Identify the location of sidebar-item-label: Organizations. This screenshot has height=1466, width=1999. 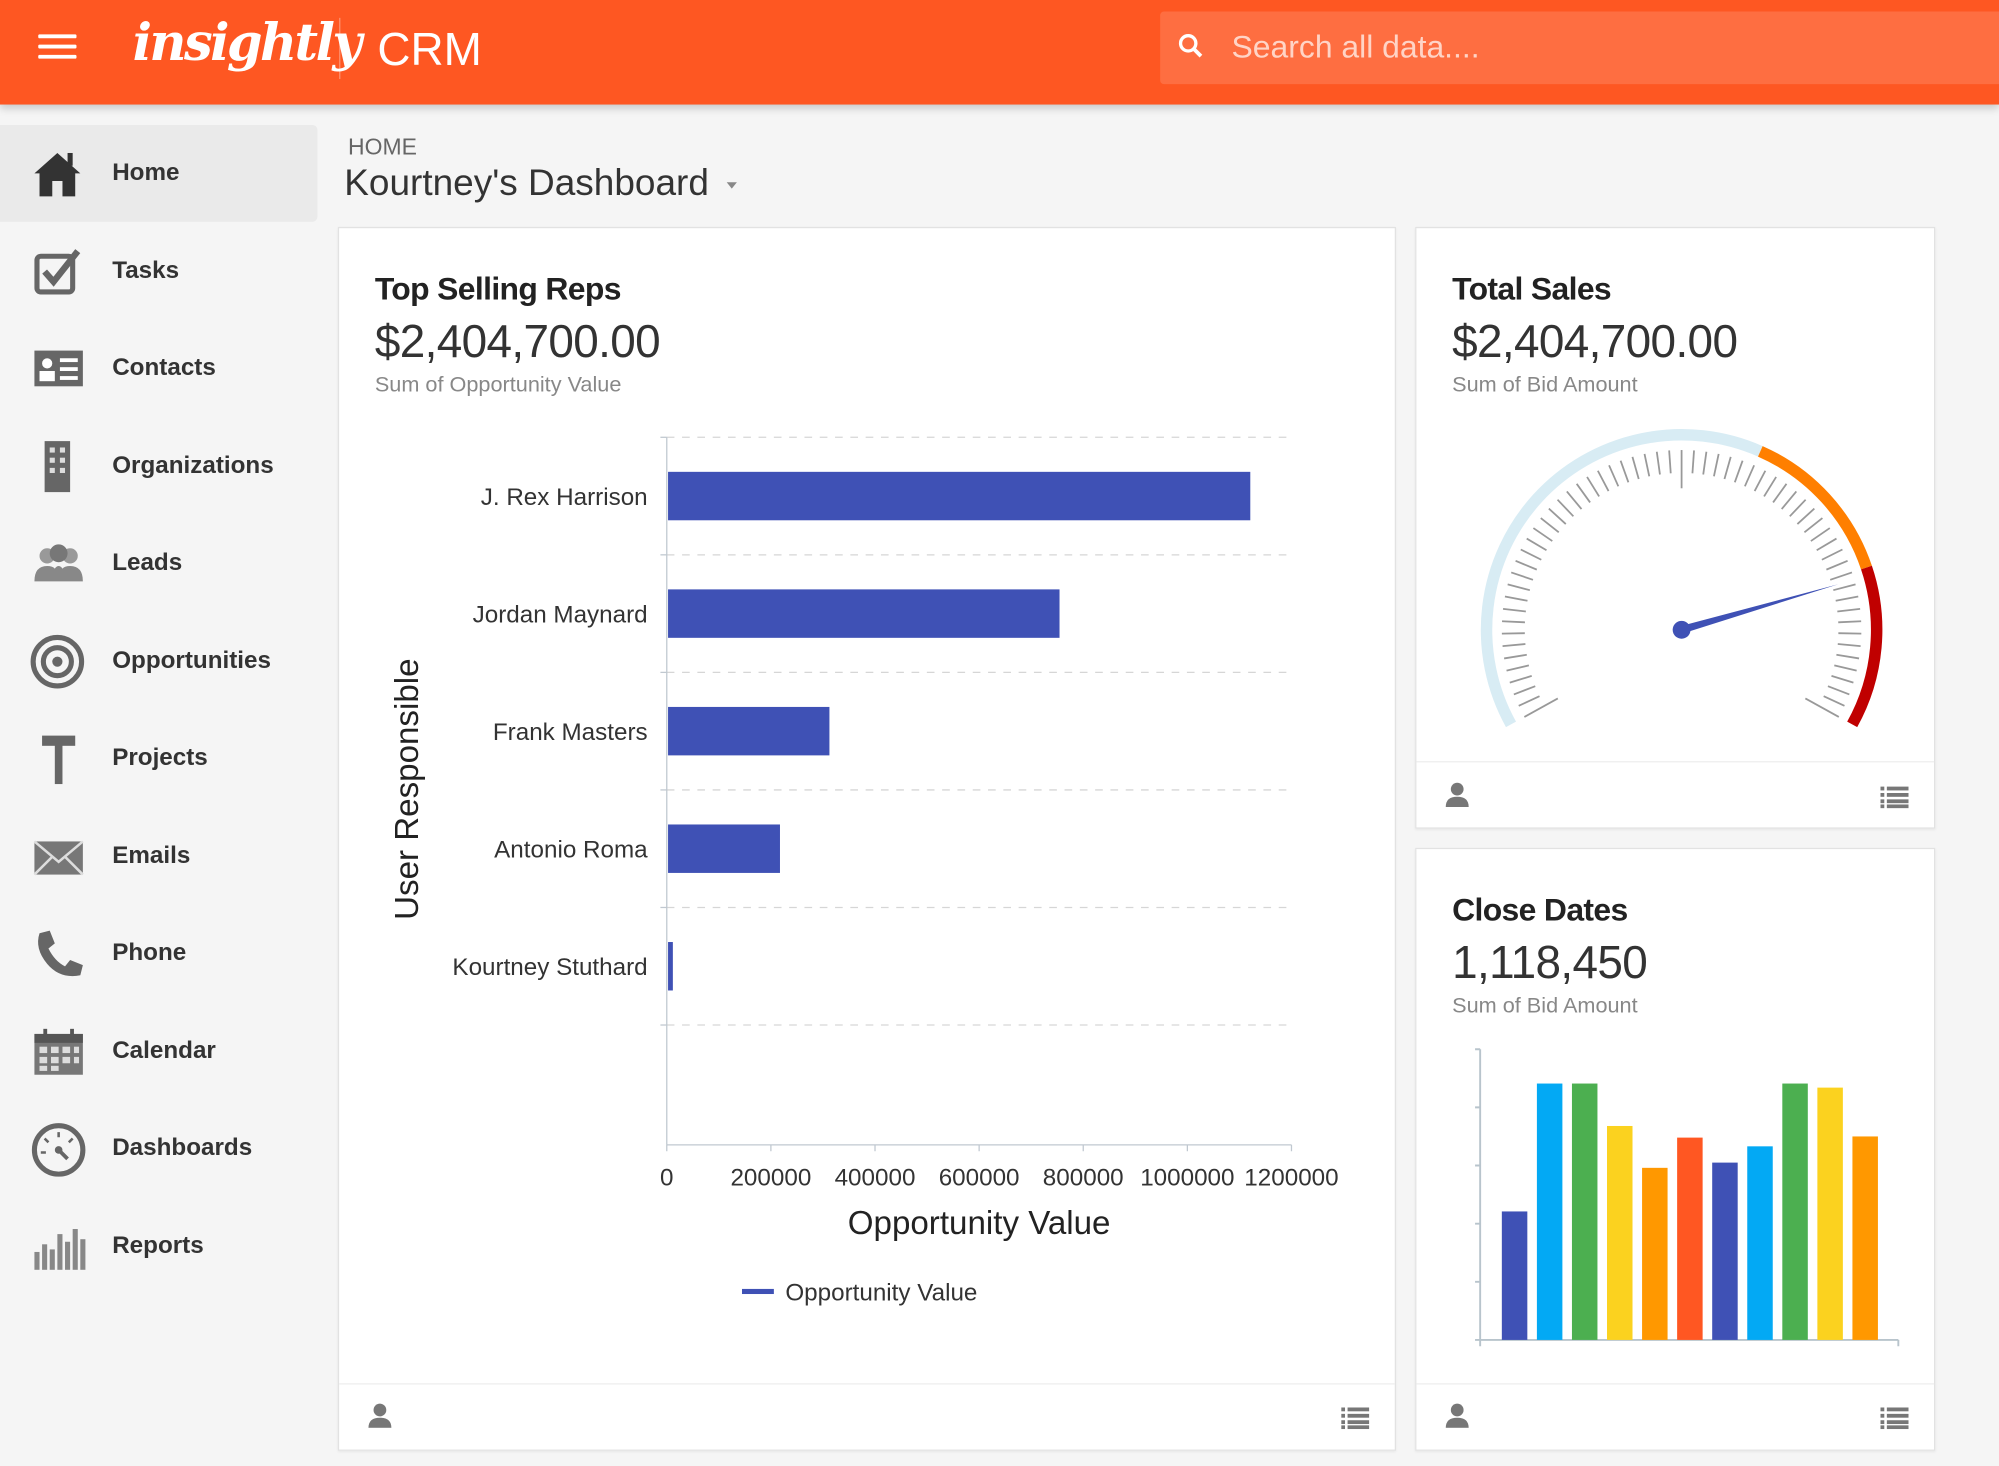
(193, 465).